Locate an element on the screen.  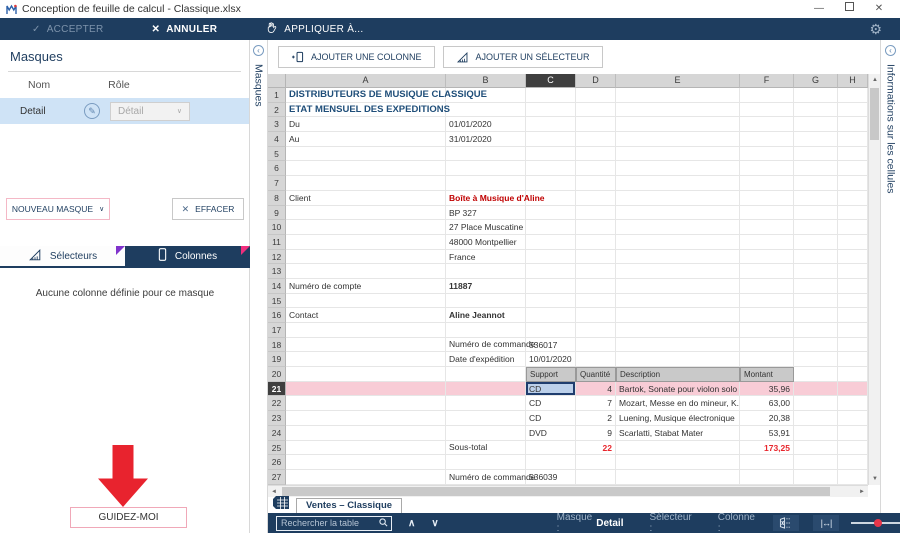
cell-F18 is located at coordinates (767, 345).